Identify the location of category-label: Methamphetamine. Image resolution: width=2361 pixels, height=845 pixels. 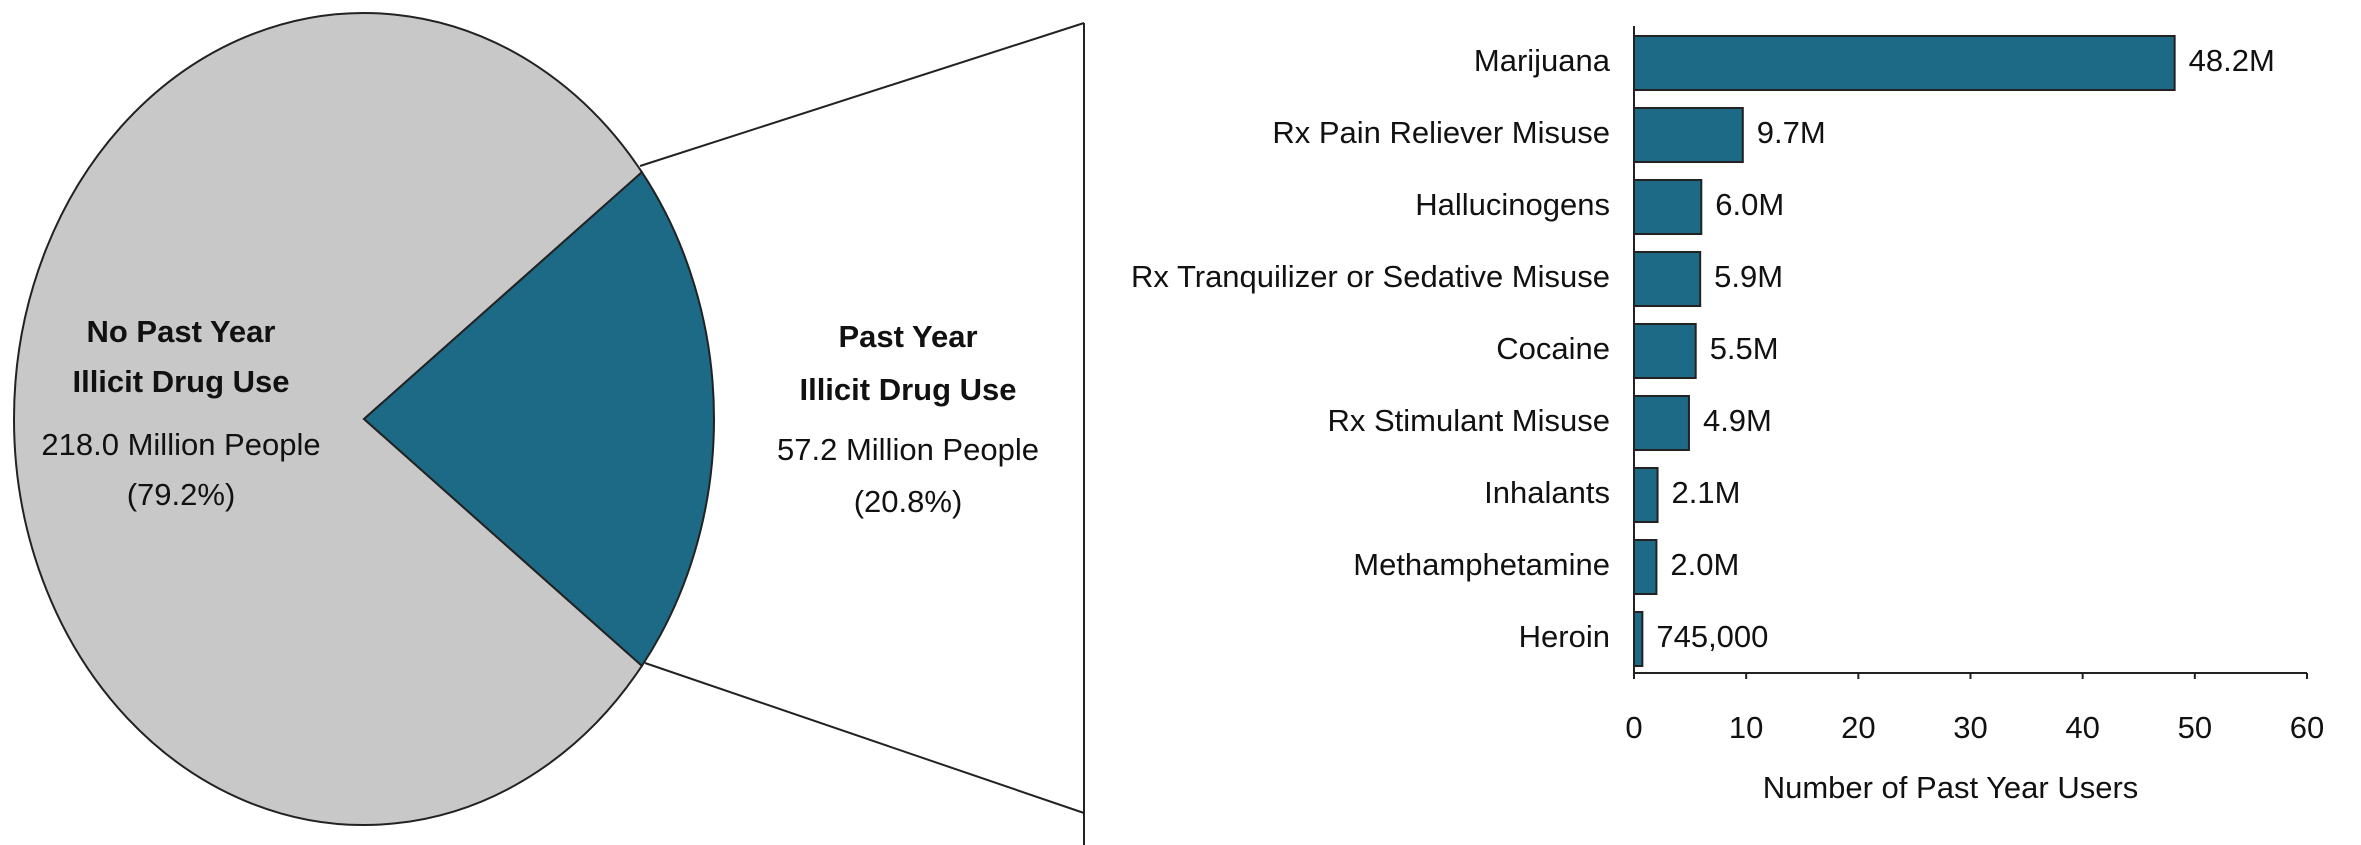
(1481, 564).